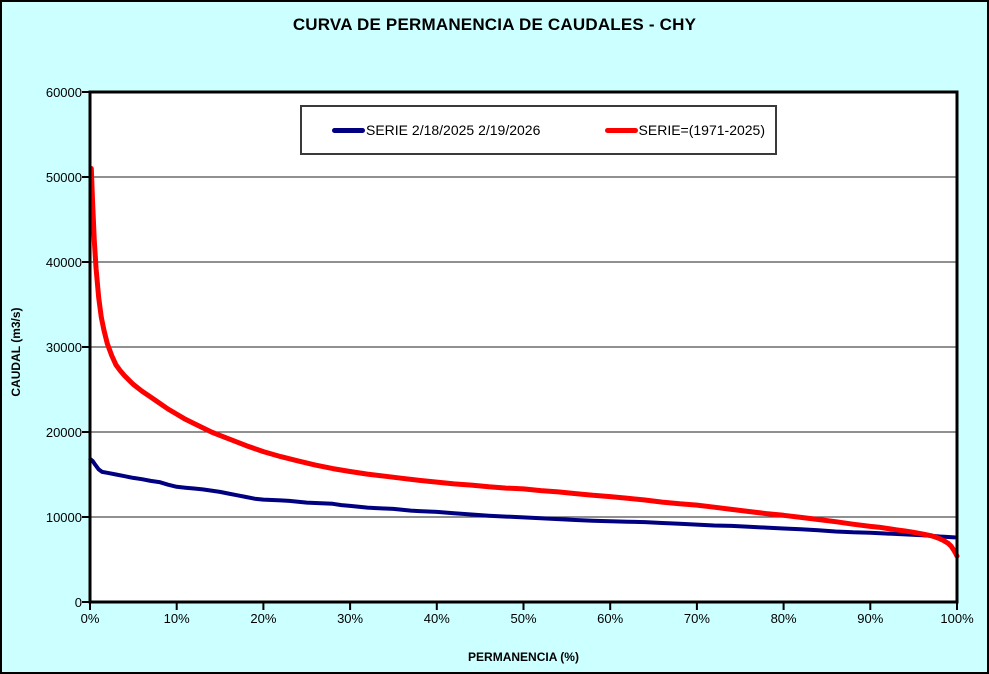 The image size is (989, 674). I want to click on chart-title: CURVA DE PERMANENCIA DE CAUDALES - CHY, so click(494, 24).